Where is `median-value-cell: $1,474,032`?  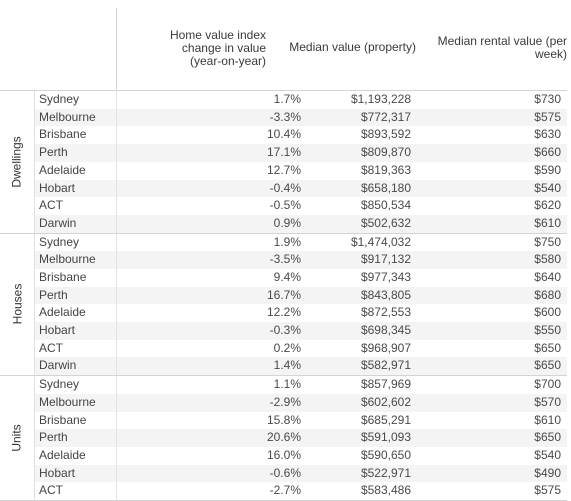 median-value-cell: $1,474,032 is located at coordinates (380, 241).